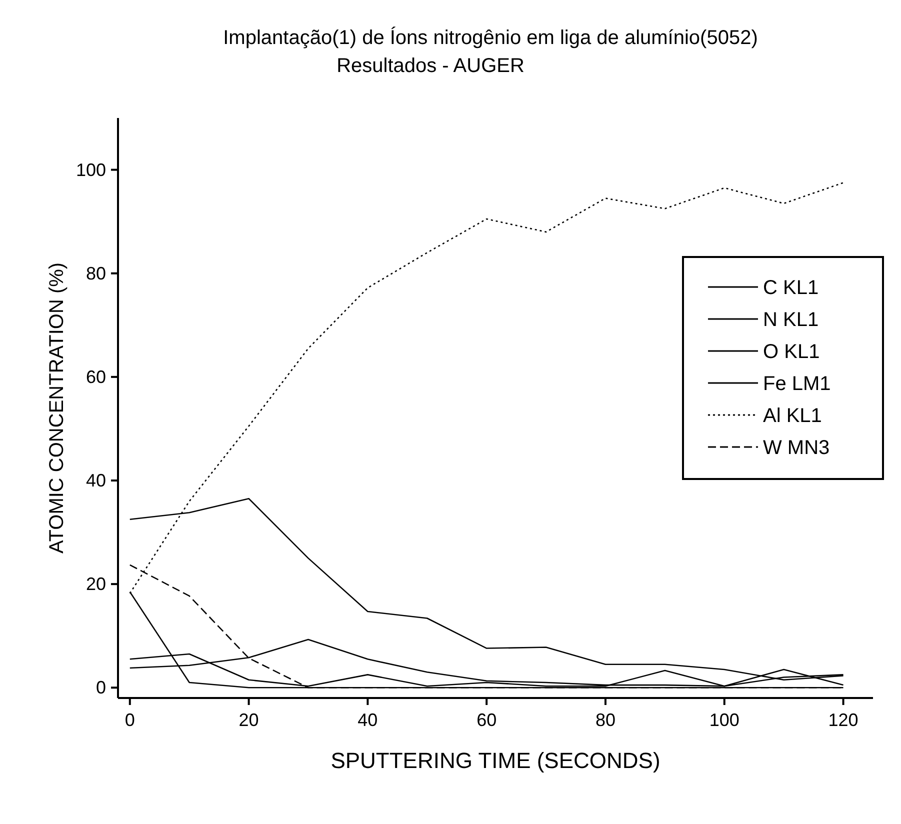 The image size is (901, 824). Describe the element at coordinates (486, 720) in the screenshot. I see `x-tick-label: 60` at that location.